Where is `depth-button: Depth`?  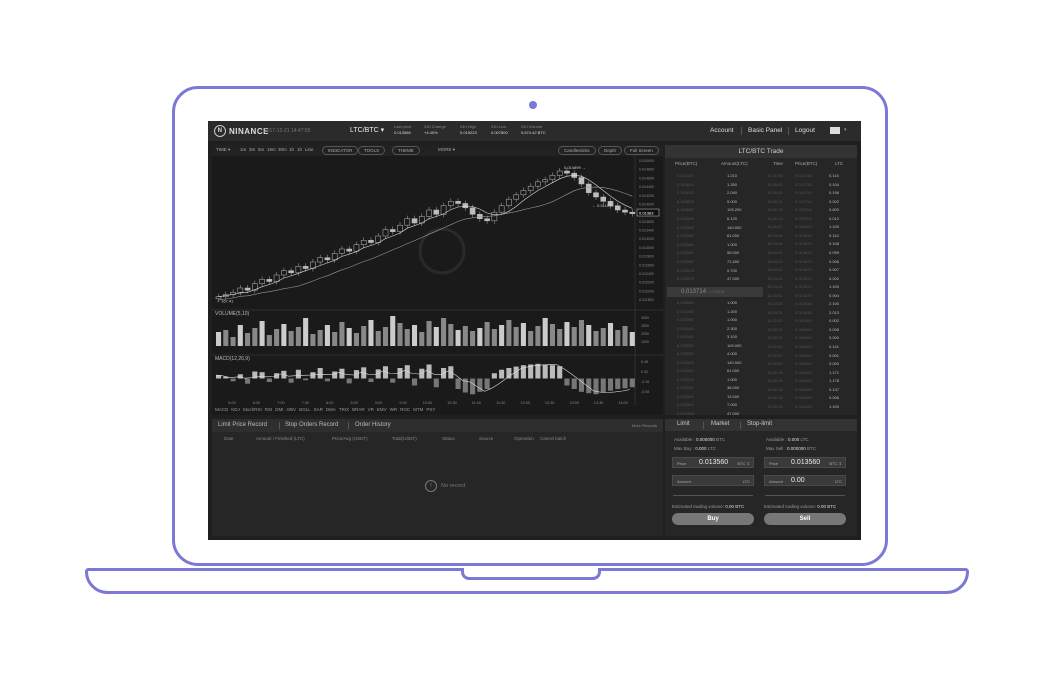 depth-button: Depth is located at coordinates (610, 150).